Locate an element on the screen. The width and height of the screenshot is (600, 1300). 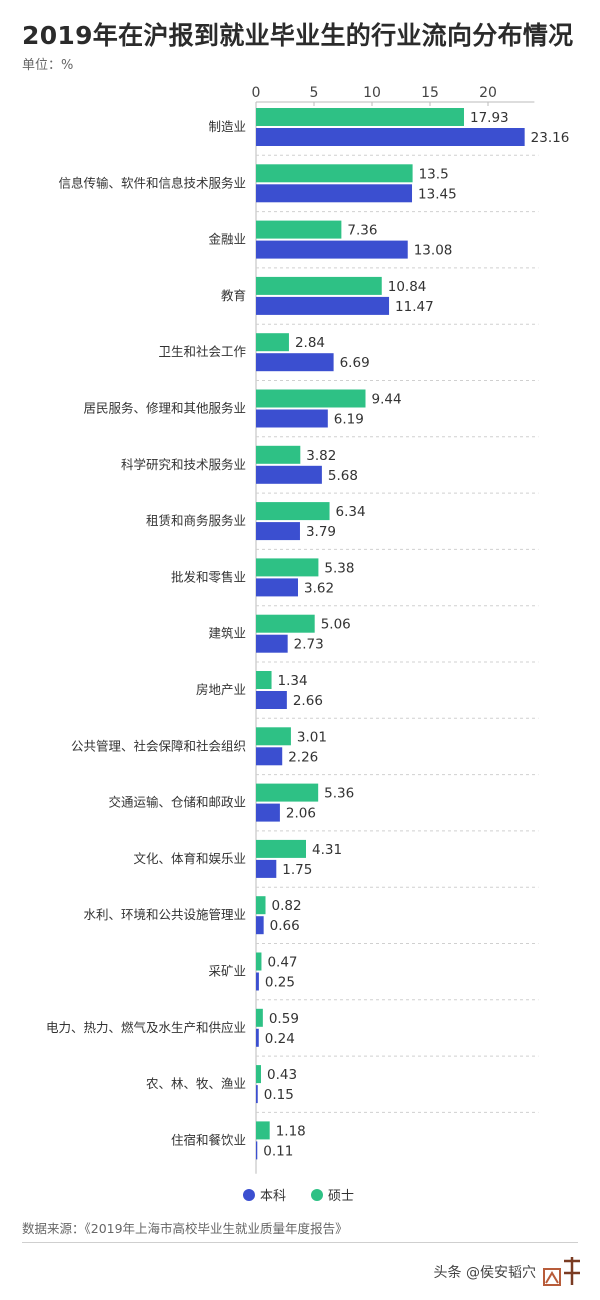
value-label-bachelor: 2.26 is located at coordinates (303, 757).